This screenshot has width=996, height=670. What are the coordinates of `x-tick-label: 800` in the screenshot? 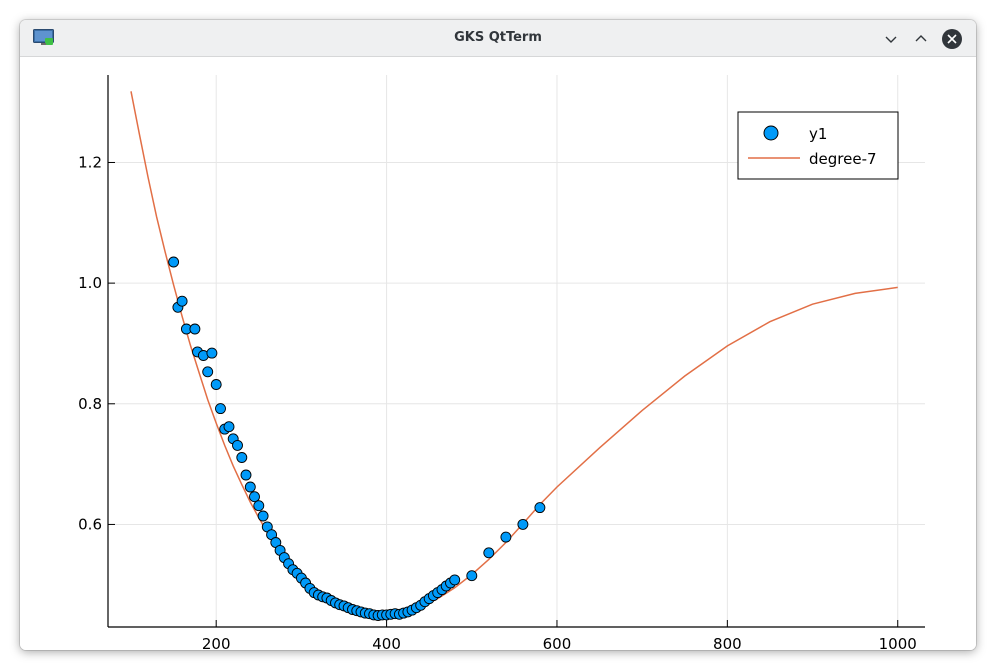 It's located at (727, 642).